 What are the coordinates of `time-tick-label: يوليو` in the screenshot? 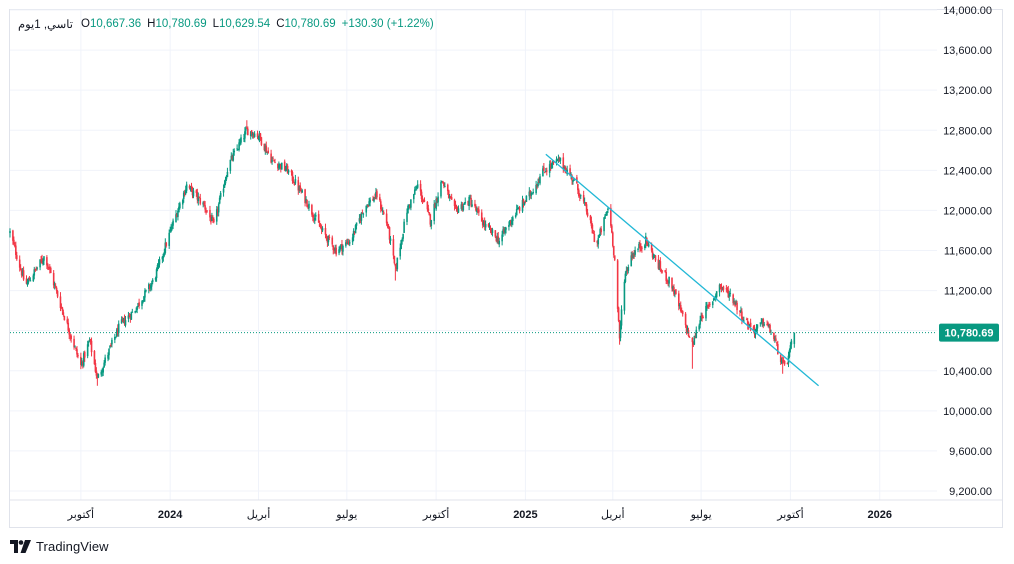 It's located at (701, 515).